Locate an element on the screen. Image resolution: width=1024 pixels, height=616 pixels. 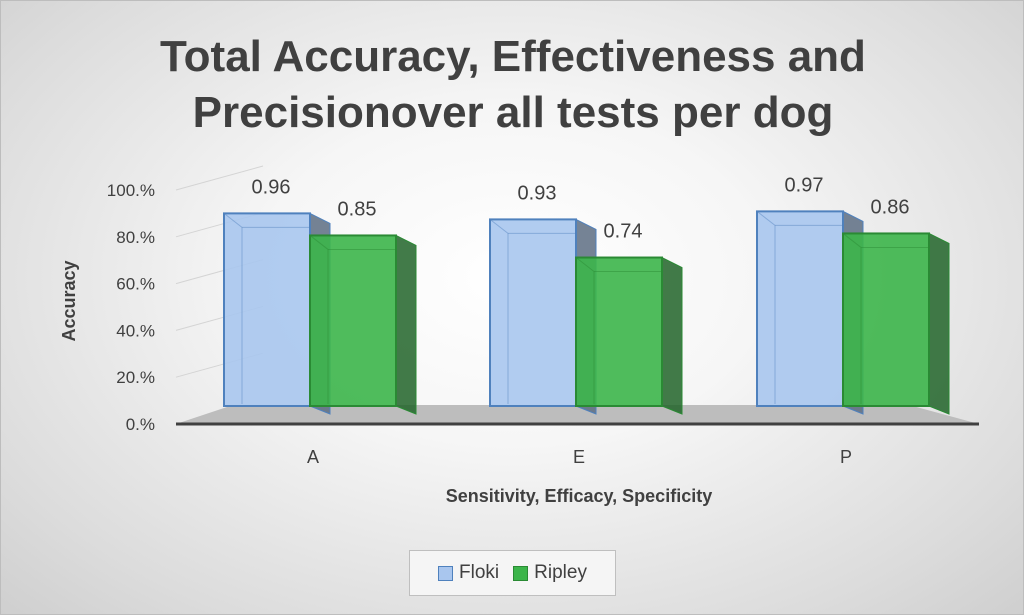
data-label-ripley-a: 0.85 is located at coordinates (357, 209).